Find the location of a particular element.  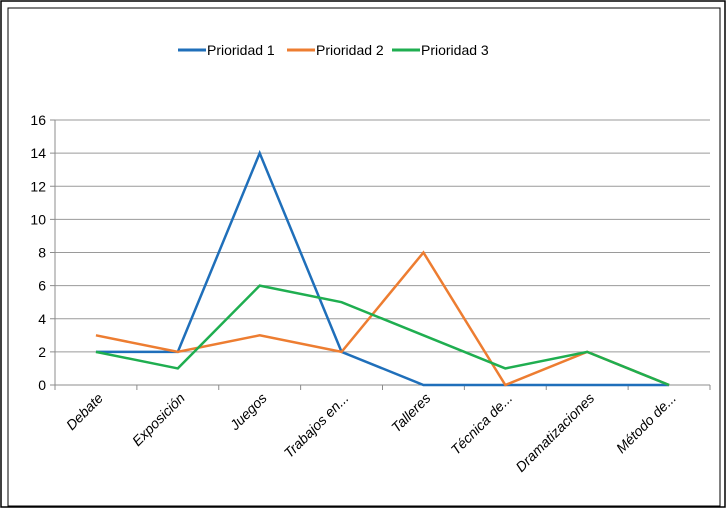

legend-label: Prioridad 2 is located at coordinates (350, 50).